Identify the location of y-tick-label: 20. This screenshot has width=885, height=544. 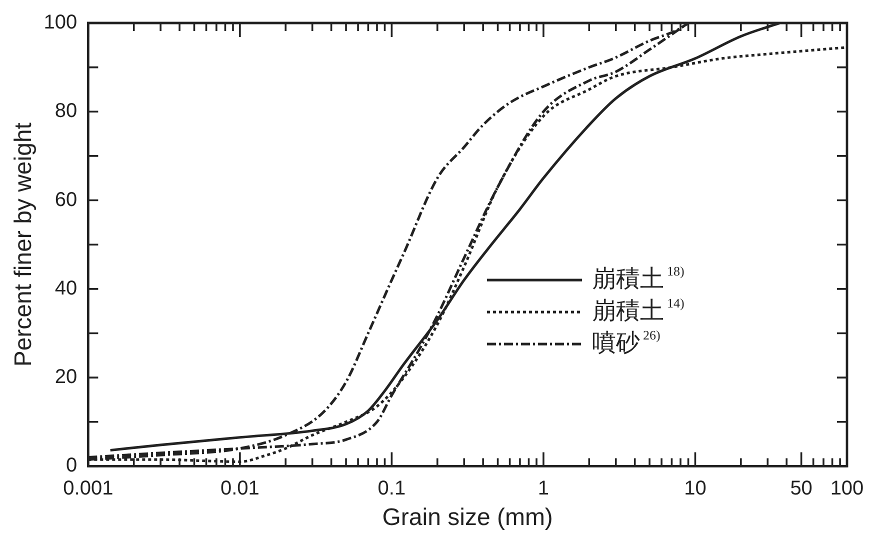
(66, 377).